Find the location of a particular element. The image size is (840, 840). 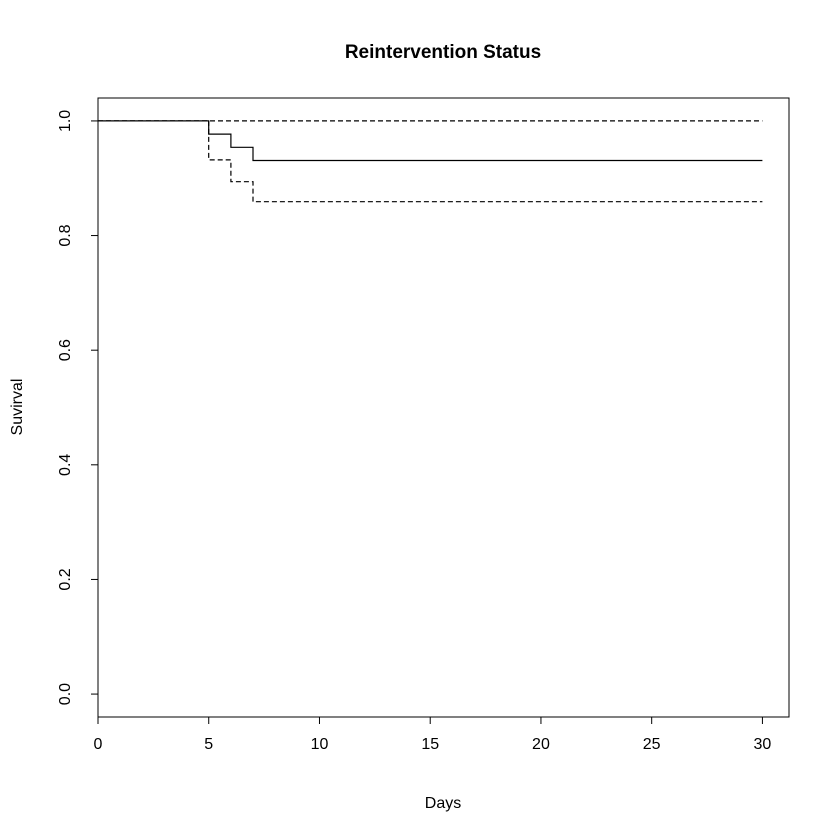

confidence-band-line is located at coordinates (485, 161).